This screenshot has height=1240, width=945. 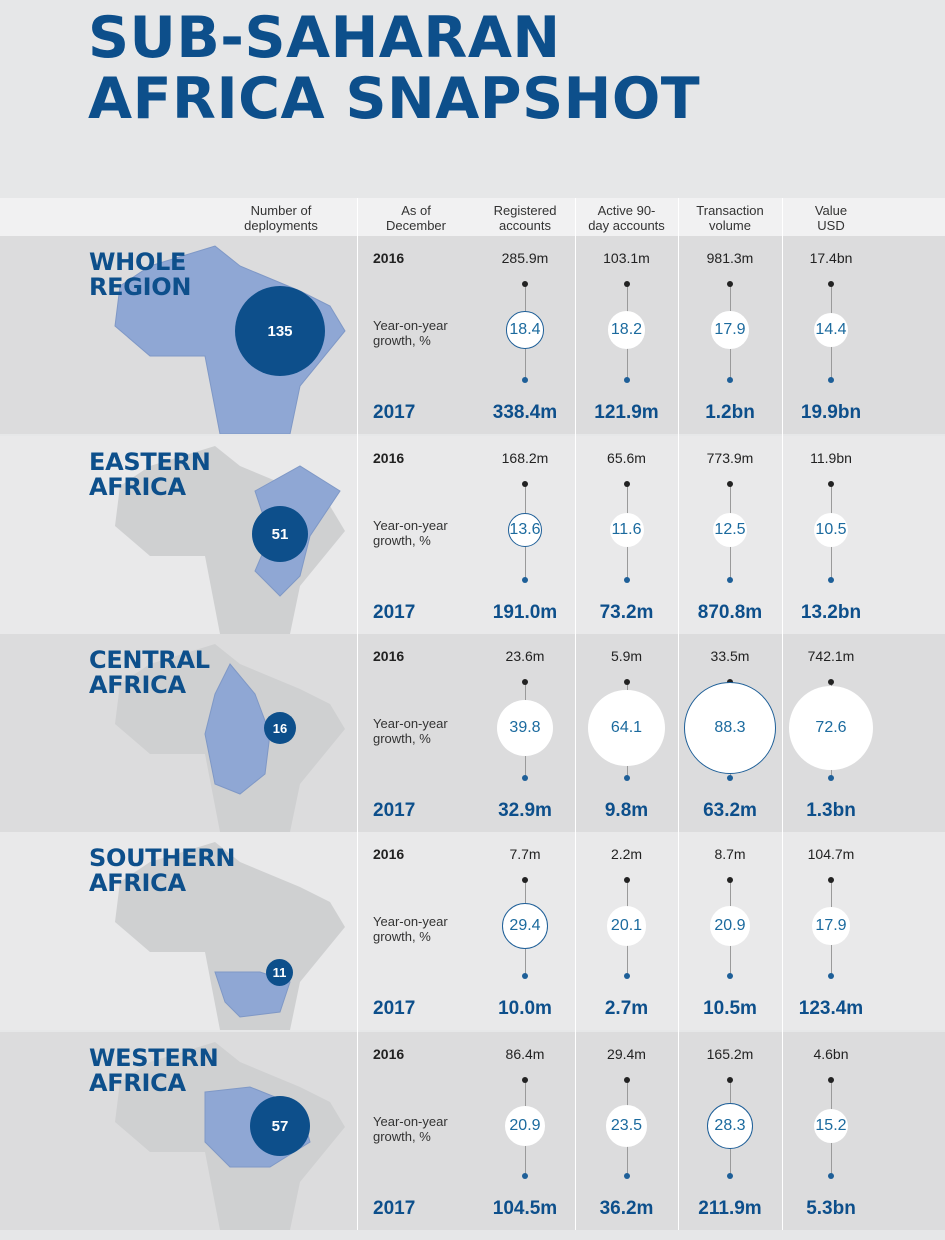 I want to click on value-2016: 29.4m, so click(x=626, y=1054).